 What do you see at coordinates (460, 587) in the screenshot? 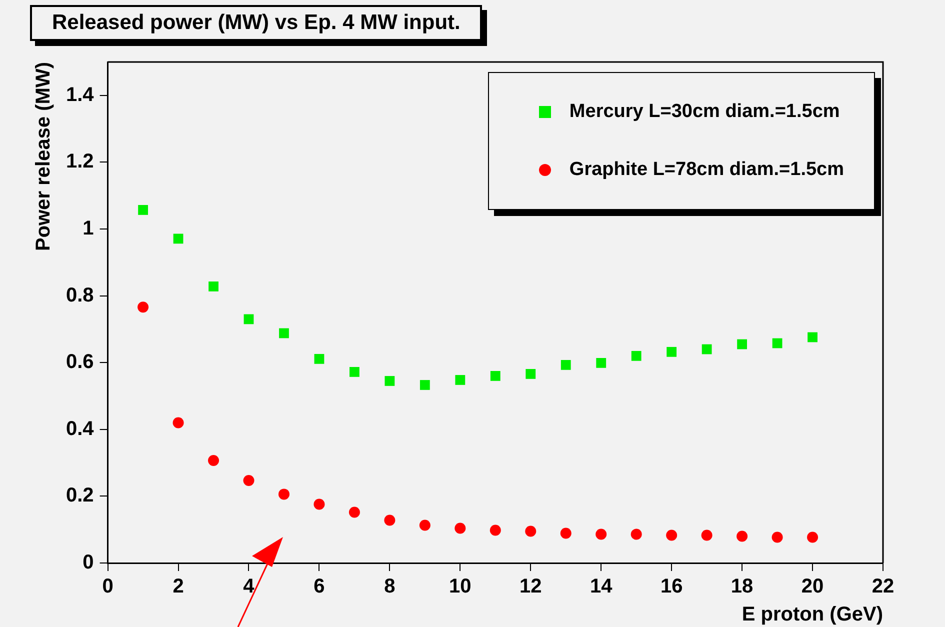
I see `x-tick-label: 10` at bounding box center [460, 587].